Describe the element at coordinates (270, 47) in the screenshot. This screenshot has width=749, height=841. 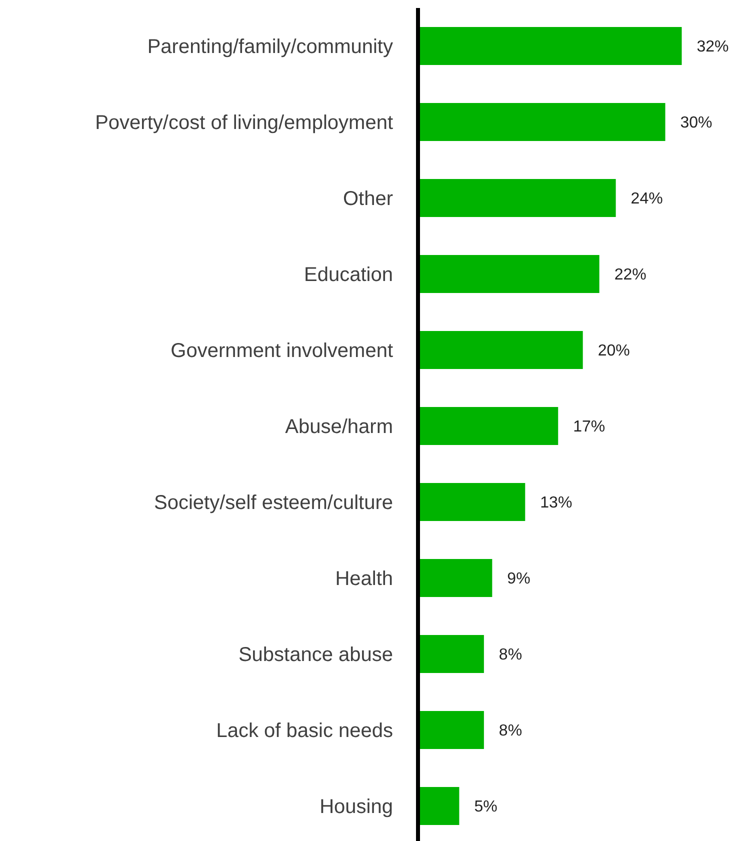
I see `y-tick-label: Parenting/family/community` at that location.